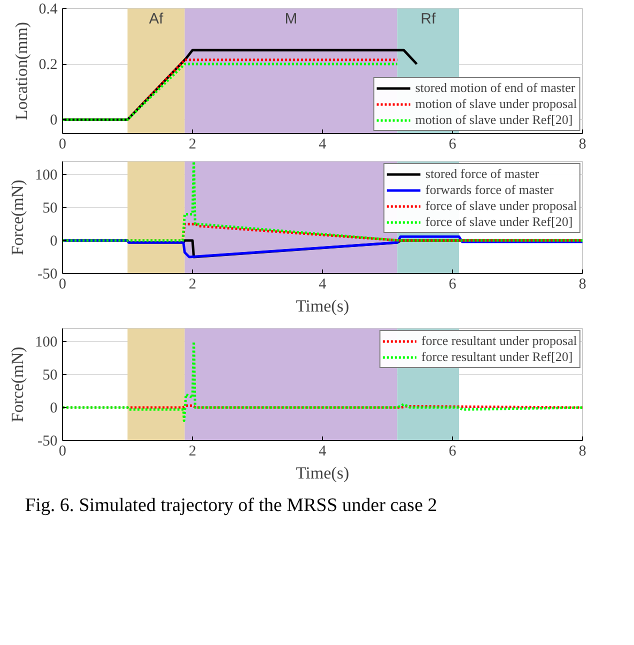  Describe the element at coordinates (499, 341) in the screenshot. I see `legend-label: force resultant under proposal` at that location.